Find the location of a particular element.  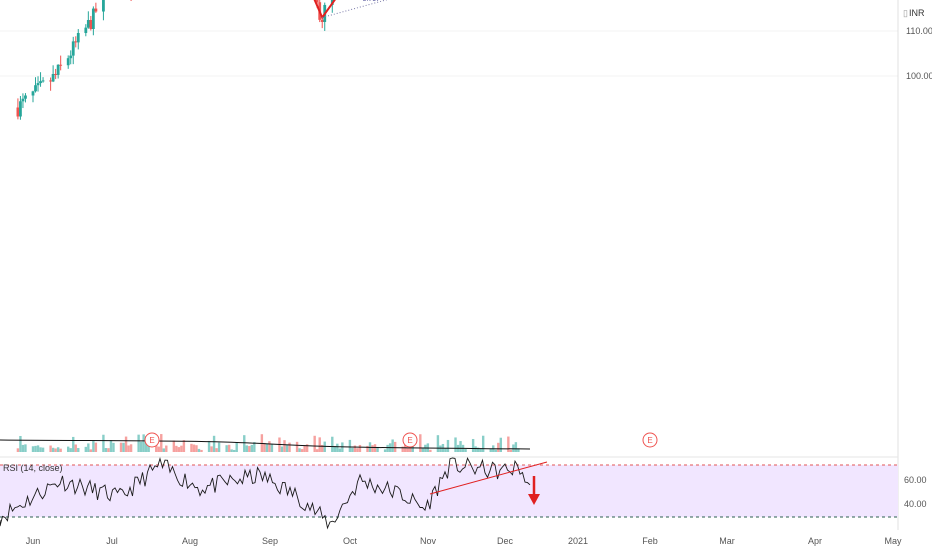

volume-ma-line is located at coordinates (265, 444).